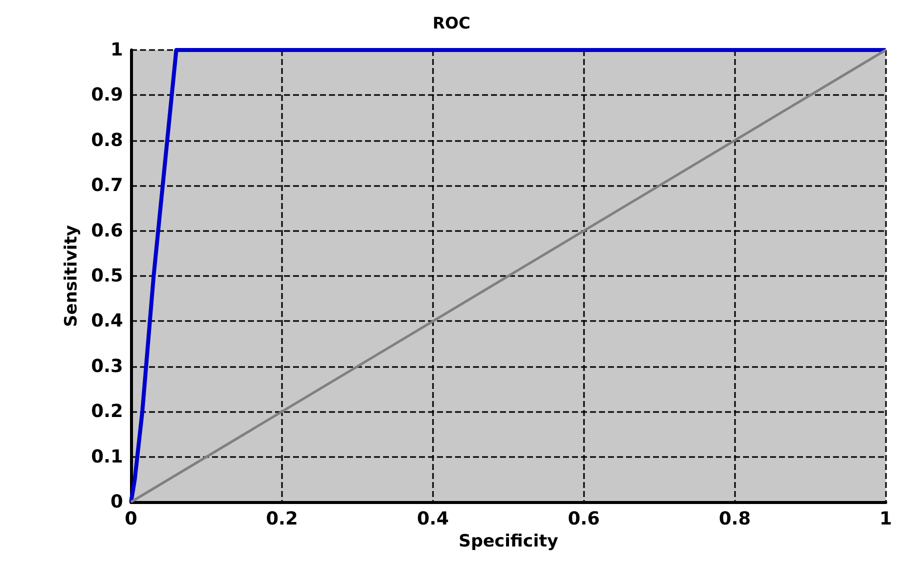 The image size is (903, 567). Describe the element at coordinates (885, 519) in the screenshot. I see `x-tick-label: 1` at that location.